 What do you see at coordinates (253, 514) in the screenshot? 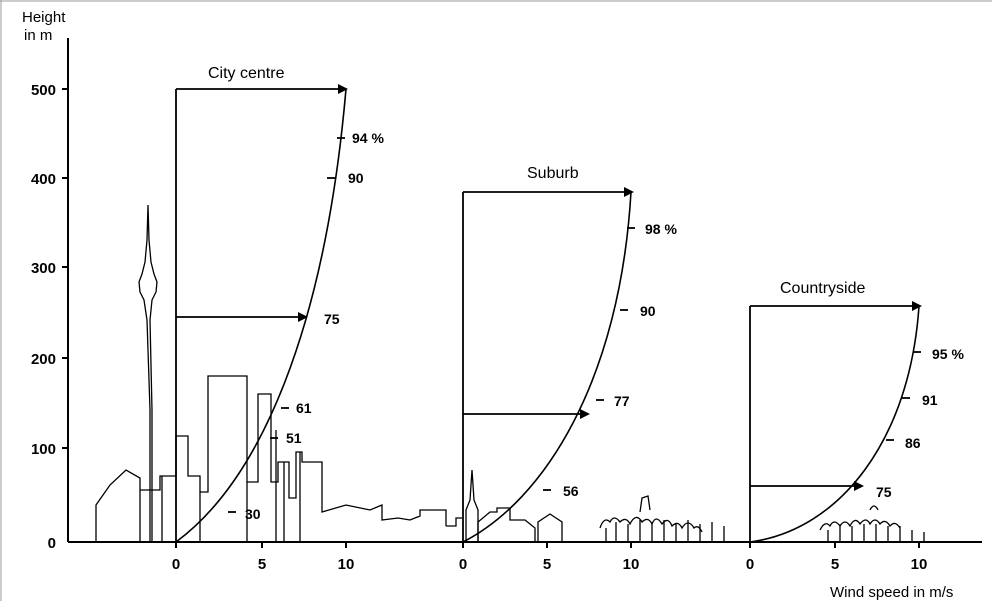
I see `percent-label: 30` at bounding box center [253, 514].